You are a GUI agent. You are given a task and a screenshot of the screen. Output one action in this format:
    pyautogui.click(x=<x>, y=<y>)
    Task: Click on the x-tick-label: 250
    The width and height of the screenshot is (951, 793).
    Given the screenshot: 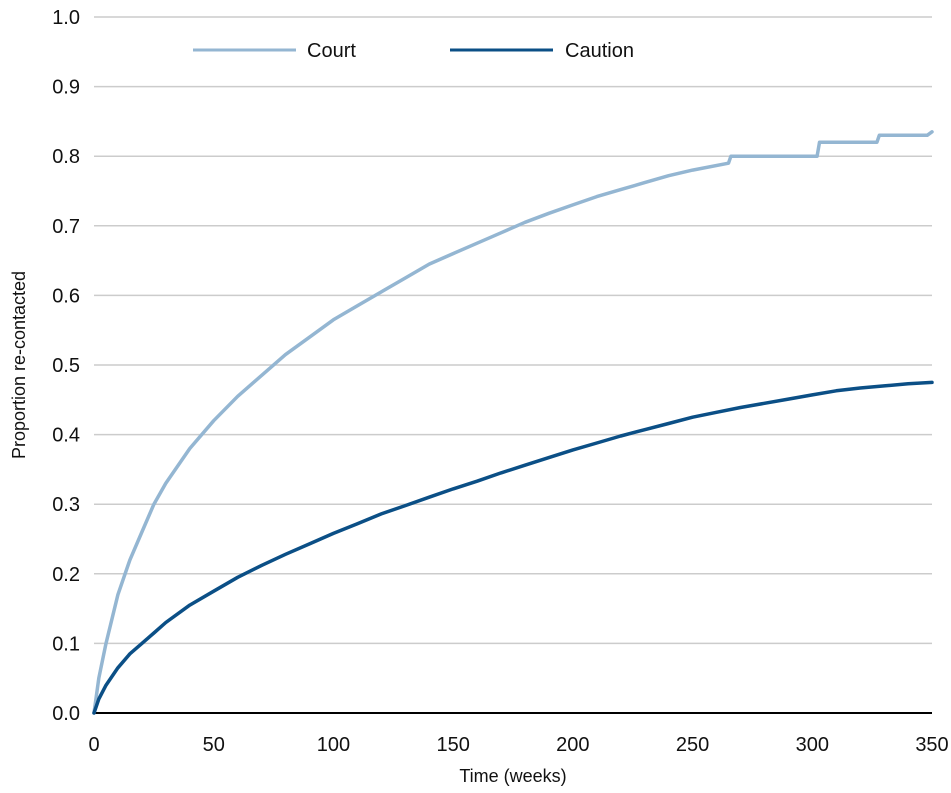 What is the action you would take?
    pyautogui.click(x=692, y=745)
    